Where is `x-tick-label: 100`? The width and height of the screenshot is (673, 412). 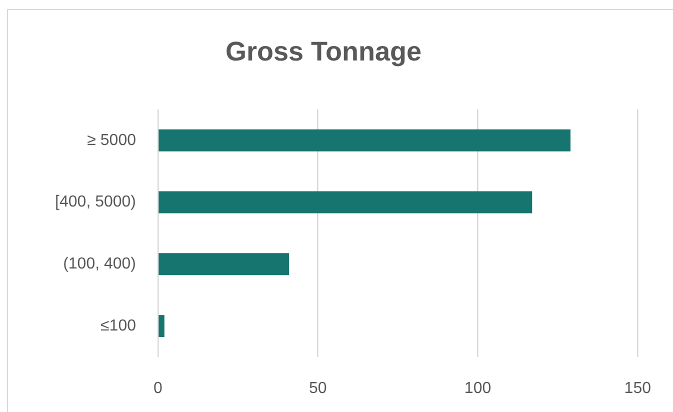 x-tick-label: 100 is located at coordinates (478, 389).